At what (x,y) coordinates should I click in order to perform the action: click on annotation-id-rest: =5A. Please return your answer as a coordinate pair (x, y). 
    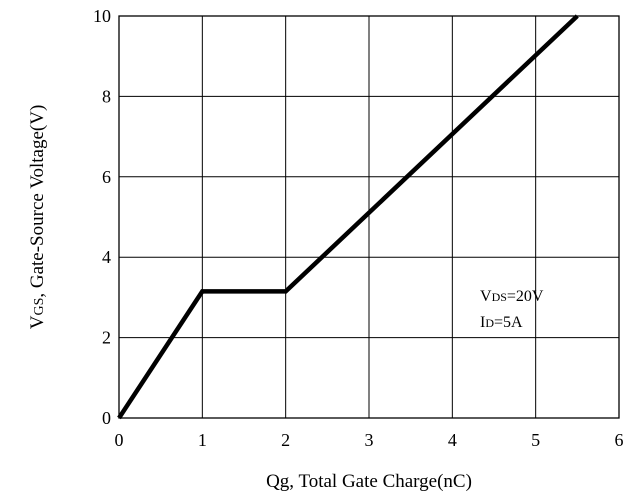
    Looking at the image, I should click on (508, 322).